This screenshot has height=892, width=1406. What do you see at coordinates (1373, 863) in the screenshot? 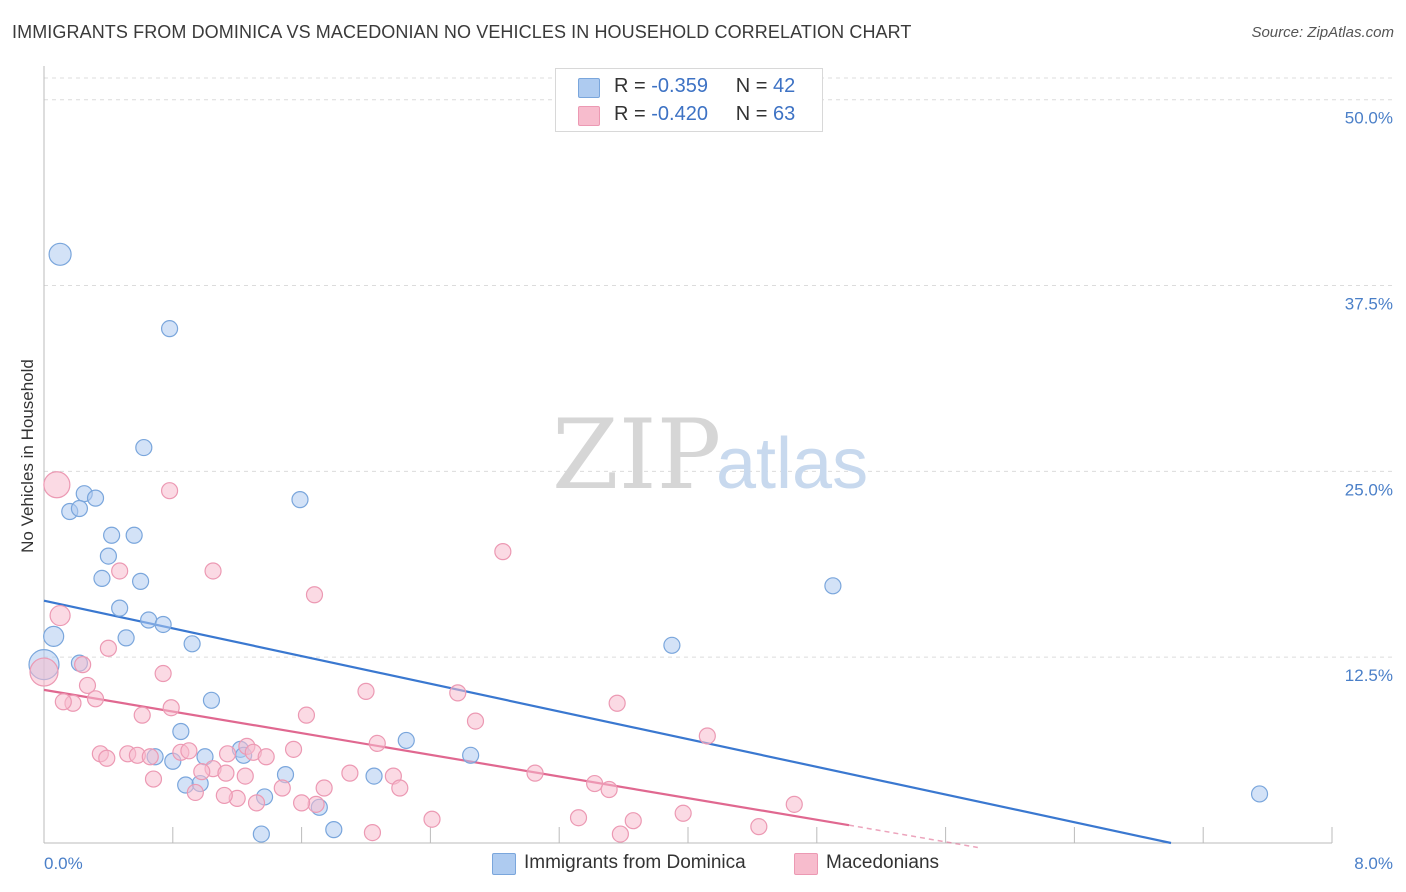
I see `x-tick-label: 8.0%` at bounding box center [1373, 863].